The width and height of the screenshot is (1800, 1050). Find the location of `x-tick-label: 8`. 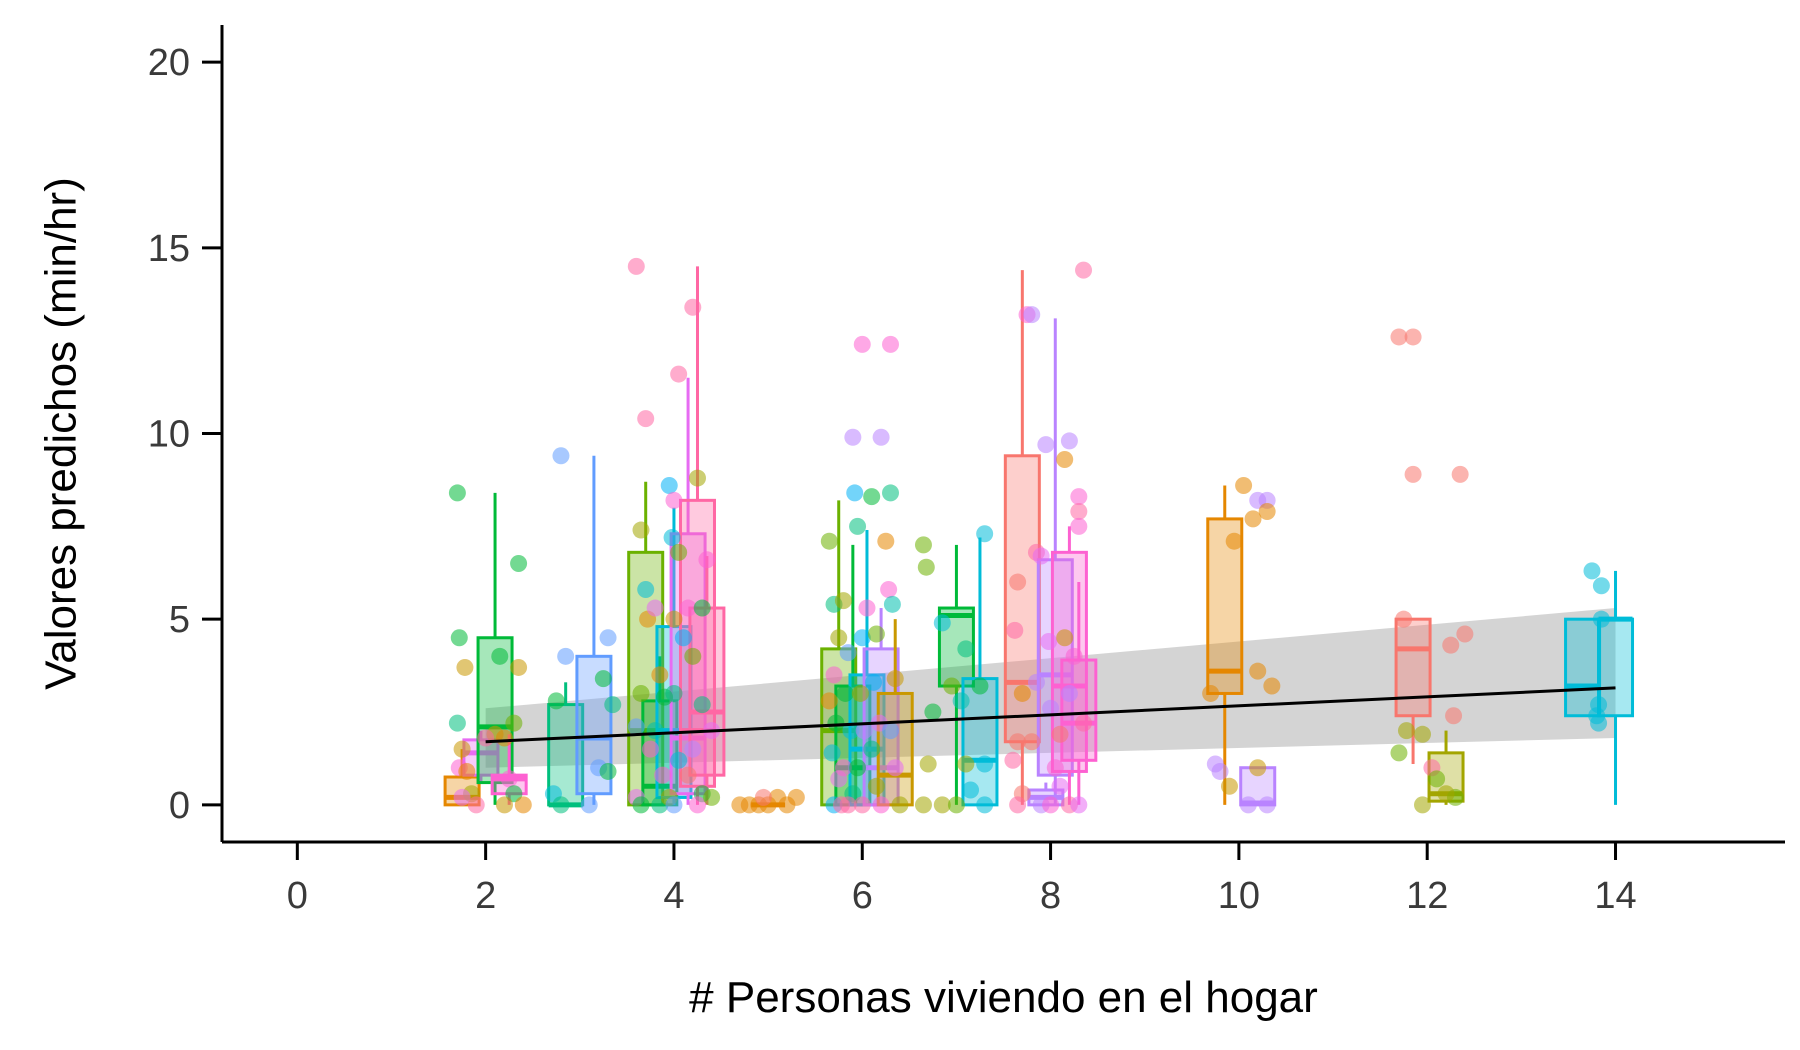

x-tick-label: 8 is located at coordinates (1050, 896).